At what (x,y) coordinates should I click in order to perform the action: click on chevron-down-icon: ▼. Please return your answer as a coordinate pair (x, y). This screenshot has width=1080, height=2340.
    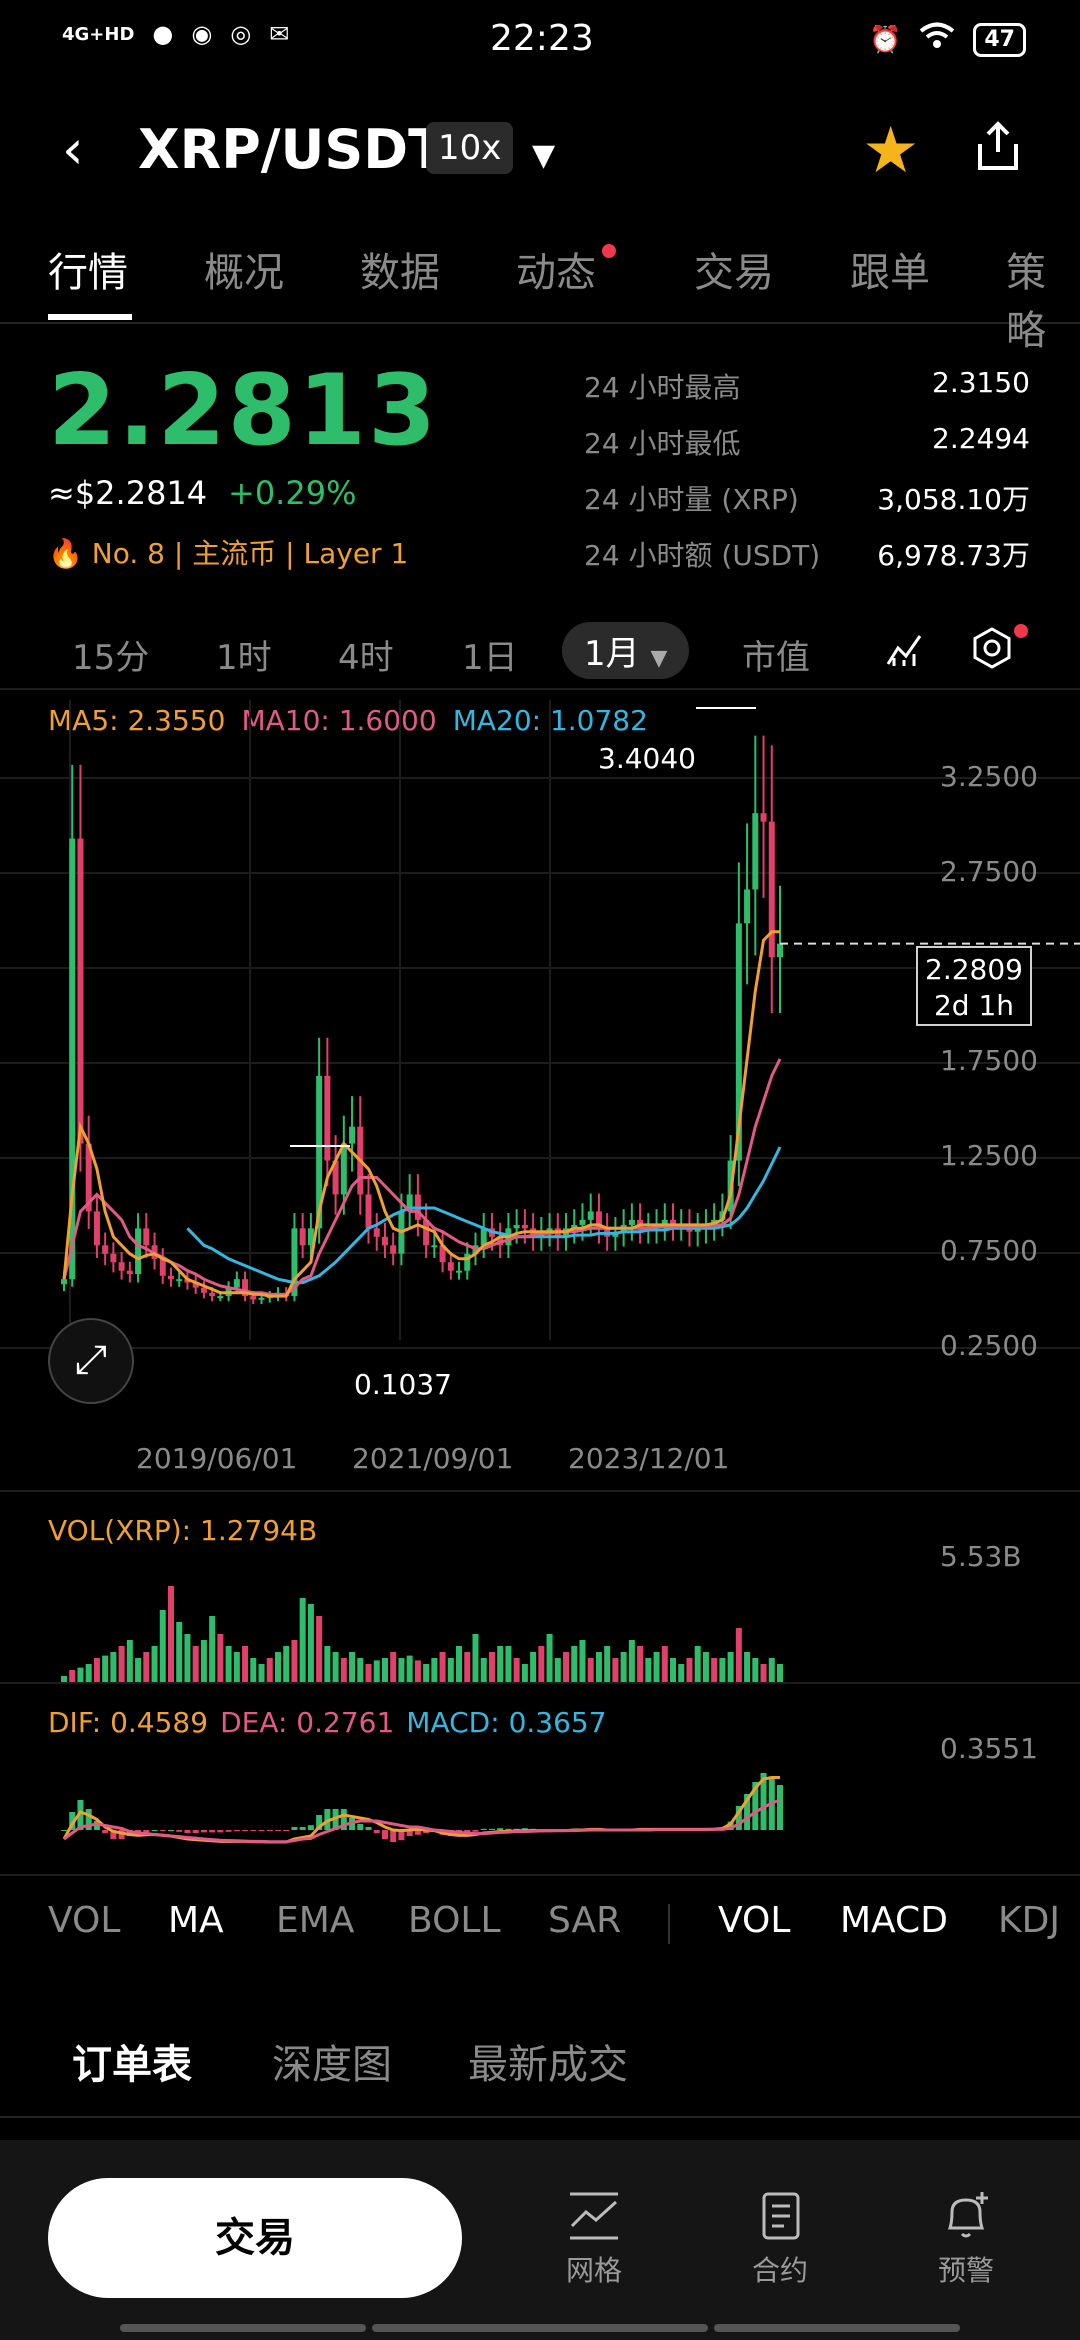
    Looking at the image, I should click on (544, 155).